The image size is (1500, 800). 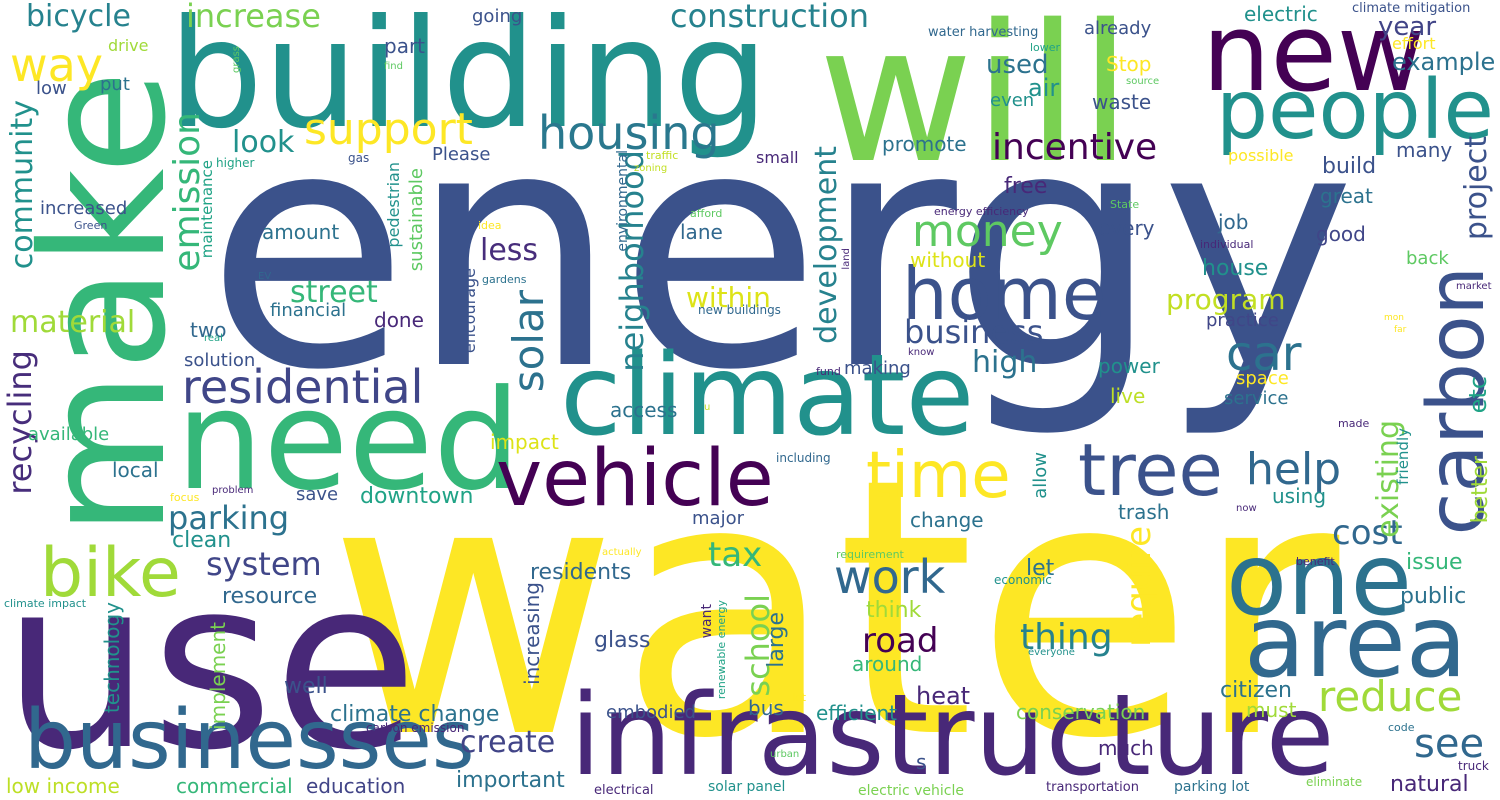 What do you see at coordinates (1017, 65) in the screenshot?
I see `word: used` at bounding box center [1017, 65].